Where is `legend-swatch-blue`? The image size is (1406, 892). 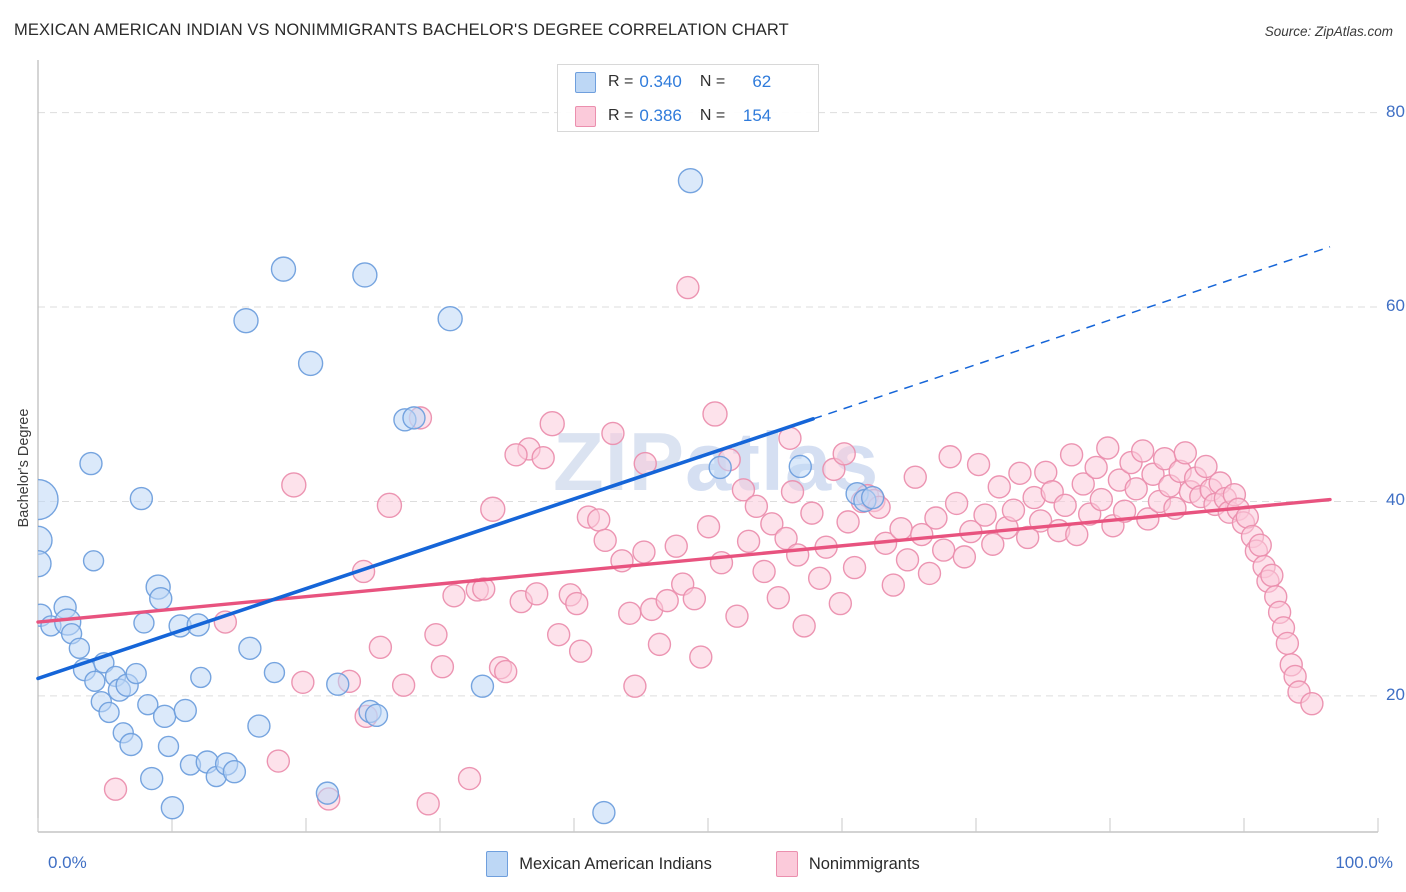 legend-swatch-blue is located at coordinates (497, 864).